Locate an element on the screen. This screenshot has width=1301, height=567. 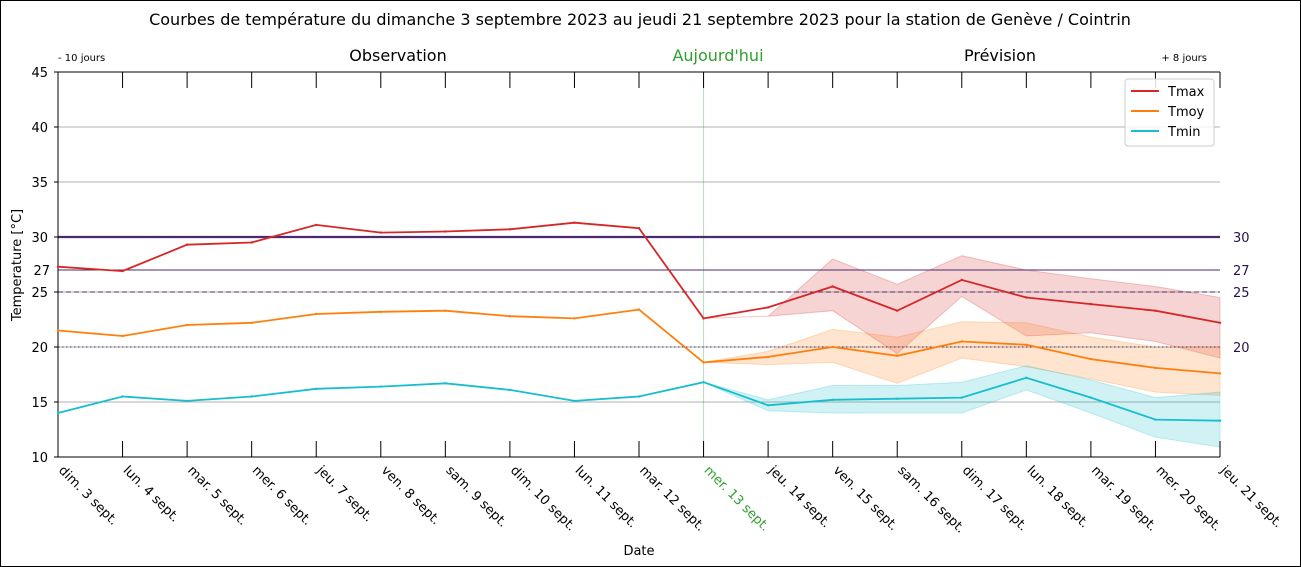
reference-label-20: 20 is located at coordinates (1241, 348).